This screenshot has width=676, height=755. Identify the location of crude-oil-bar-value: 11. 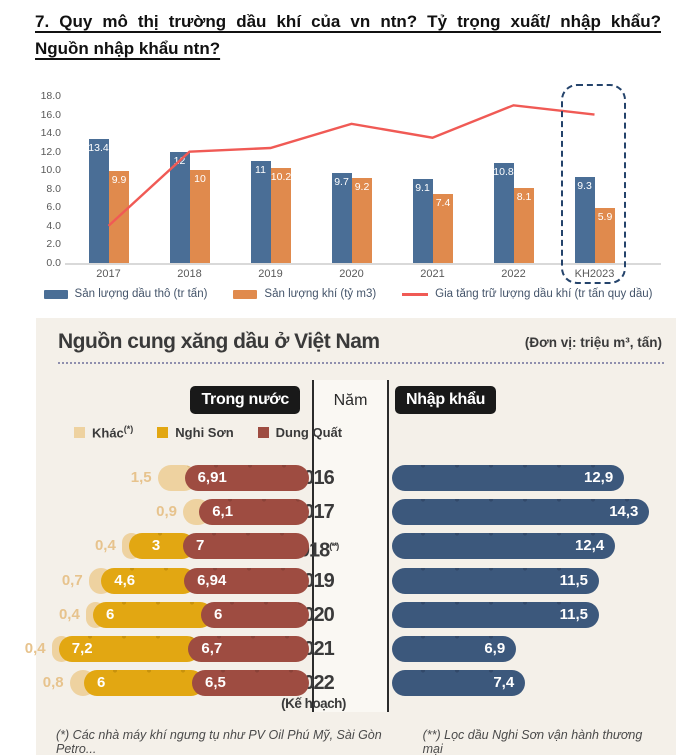
(260, 169).